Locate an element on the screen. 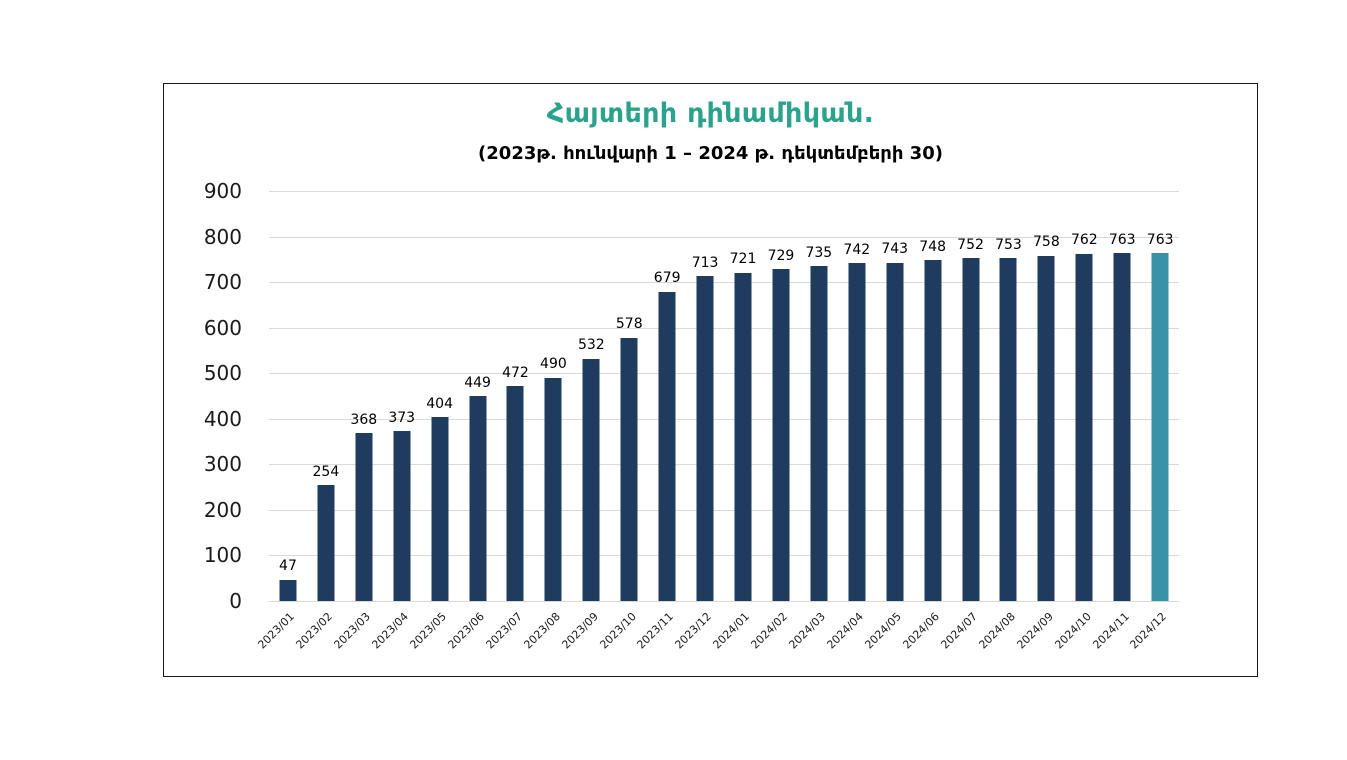 Image resolution: width=1347 pixels, height=760 pixels. bar-value-label: 578 is located at coordinates (629, 324).